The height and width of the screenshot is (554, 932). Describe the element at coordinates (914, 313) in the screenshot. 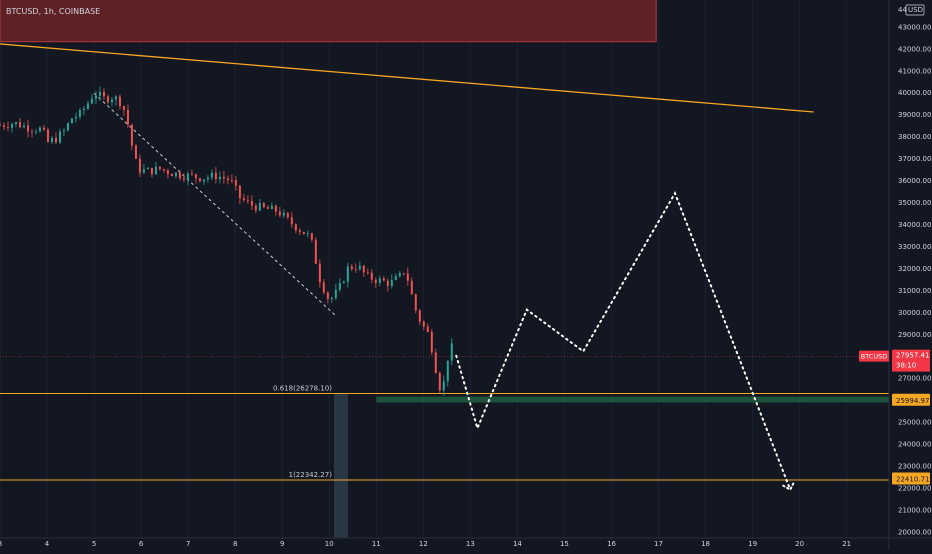

I see `price-axis-tick-label: 30000.00` at that location.